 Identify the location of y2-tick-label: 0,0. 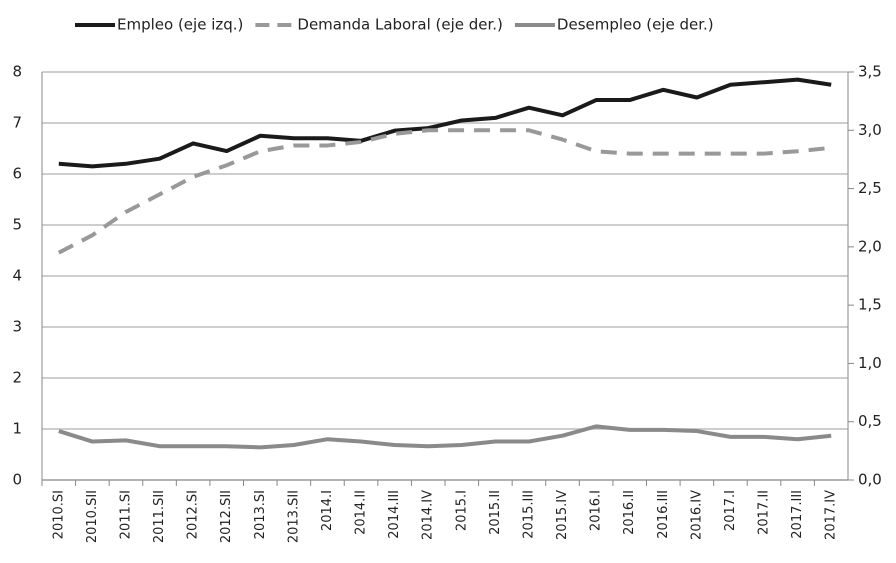
(870, 480).